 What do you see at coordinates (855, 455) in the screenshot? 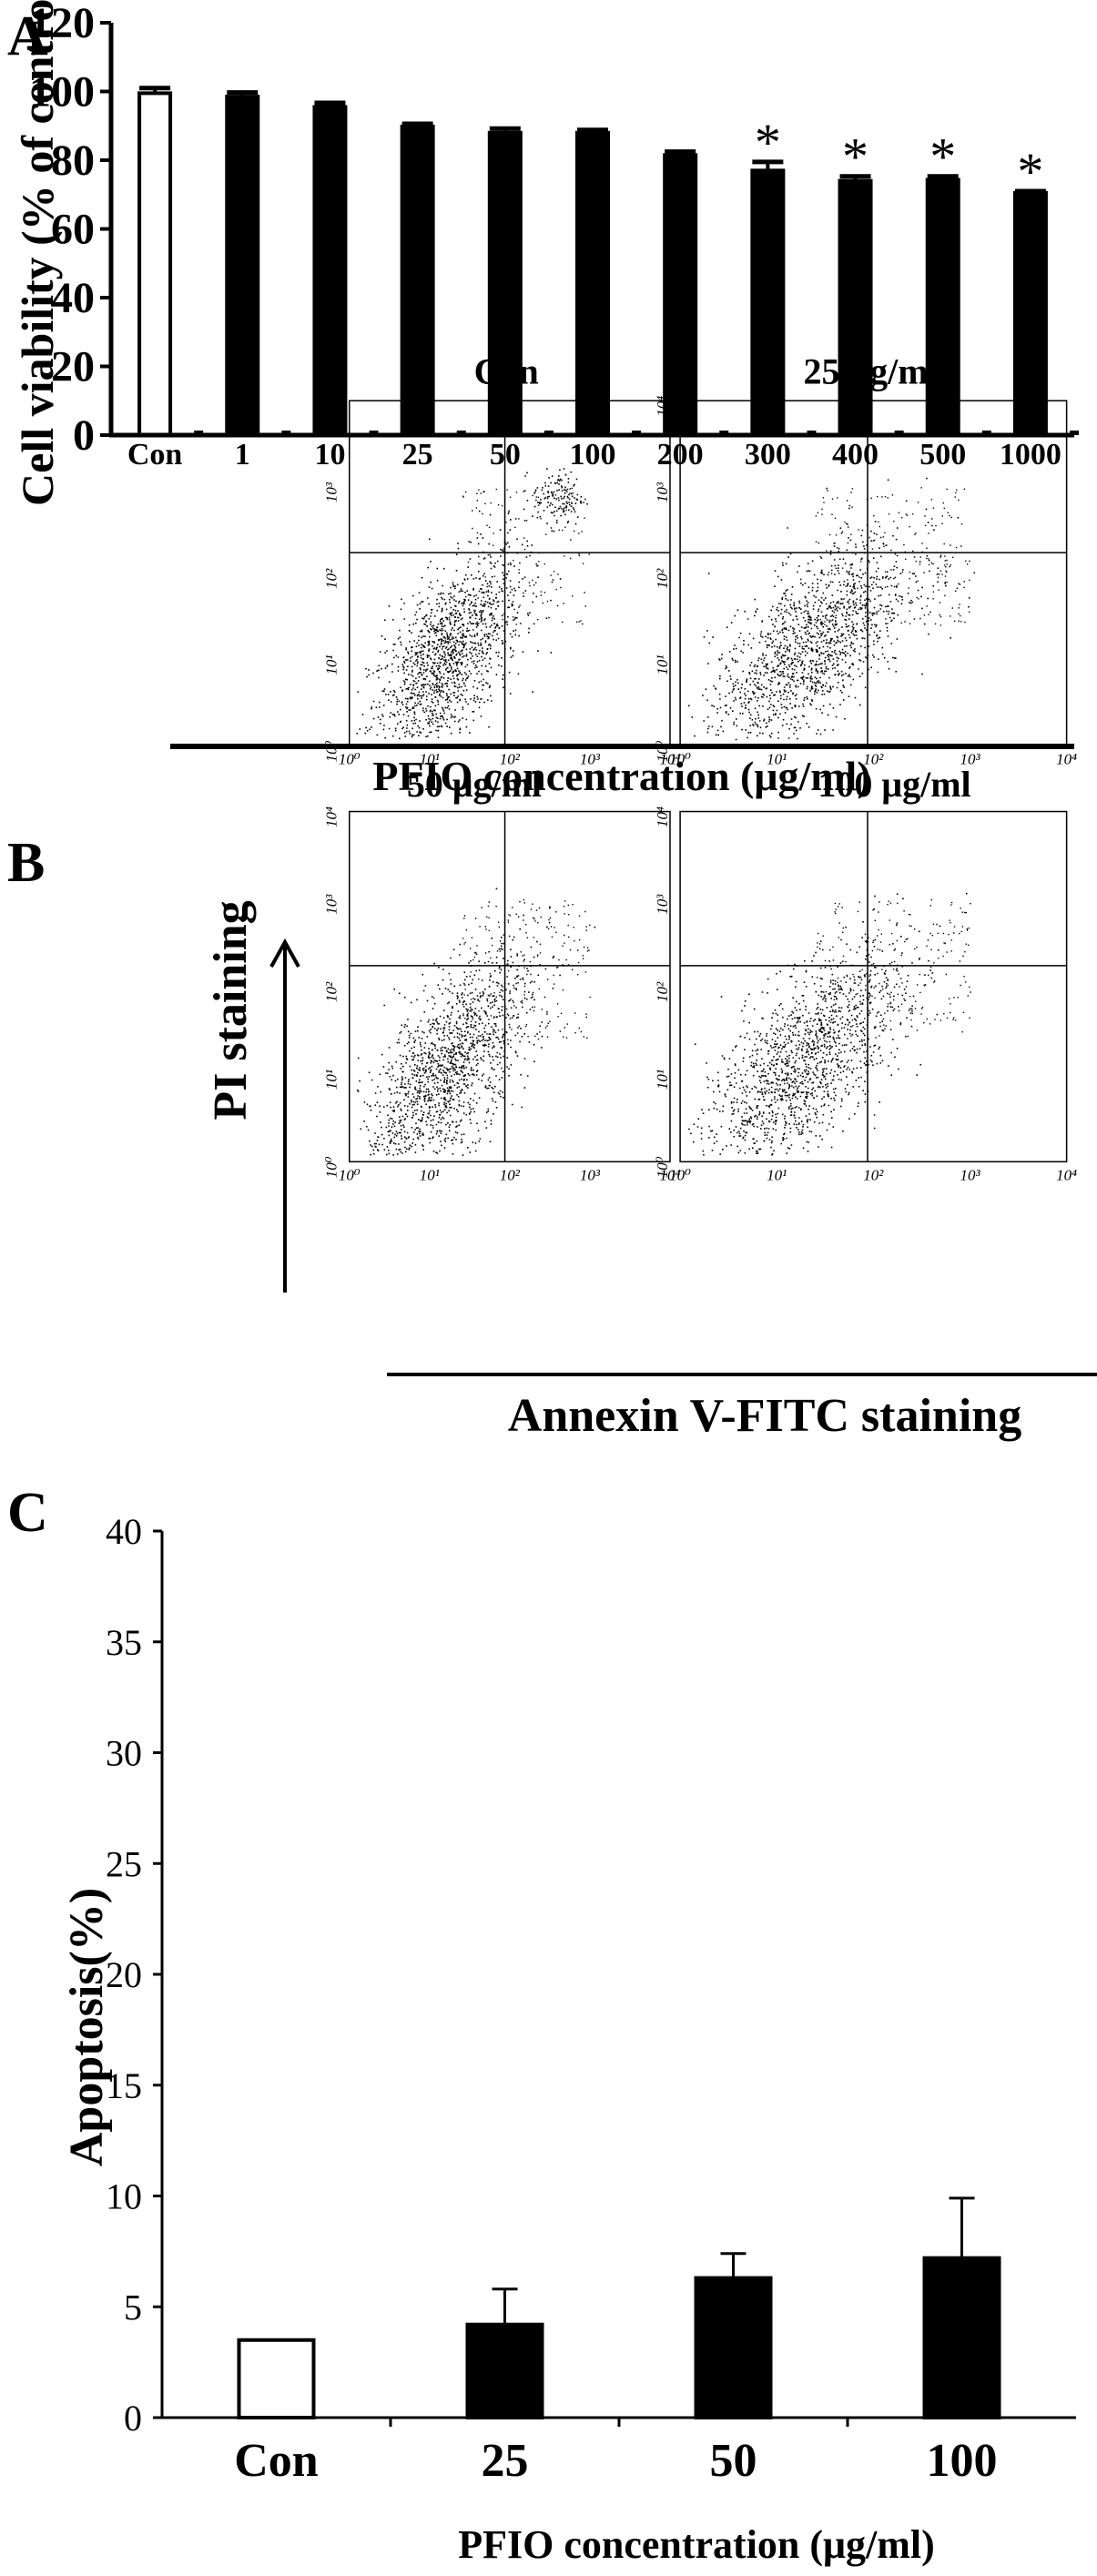
I see `panel-a-category-label: 400` at bounding box center [855, 455].